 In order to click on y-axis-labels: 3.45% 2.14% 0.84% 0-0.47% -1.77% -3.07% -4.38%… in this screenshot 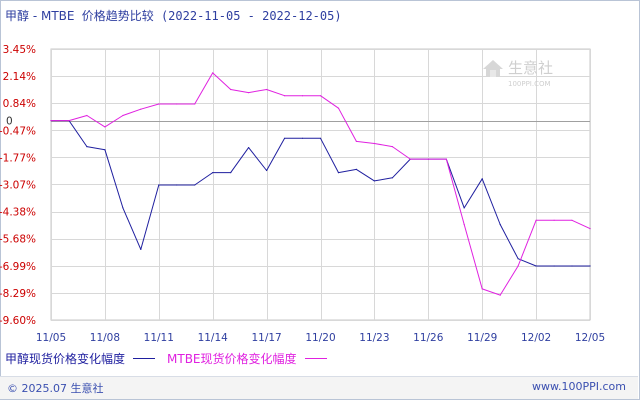, I will do `click(18, 185)`.